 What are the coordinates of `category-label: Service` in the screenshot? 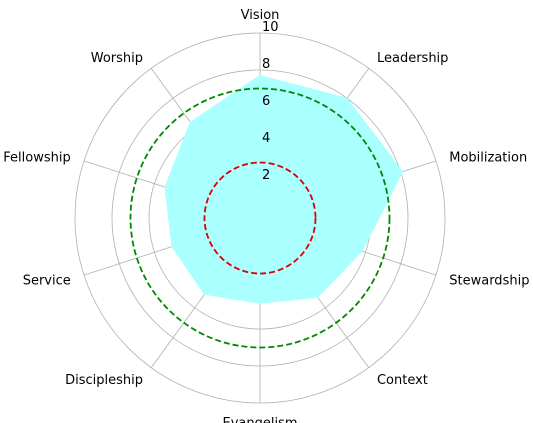 It's located at (47, 280).